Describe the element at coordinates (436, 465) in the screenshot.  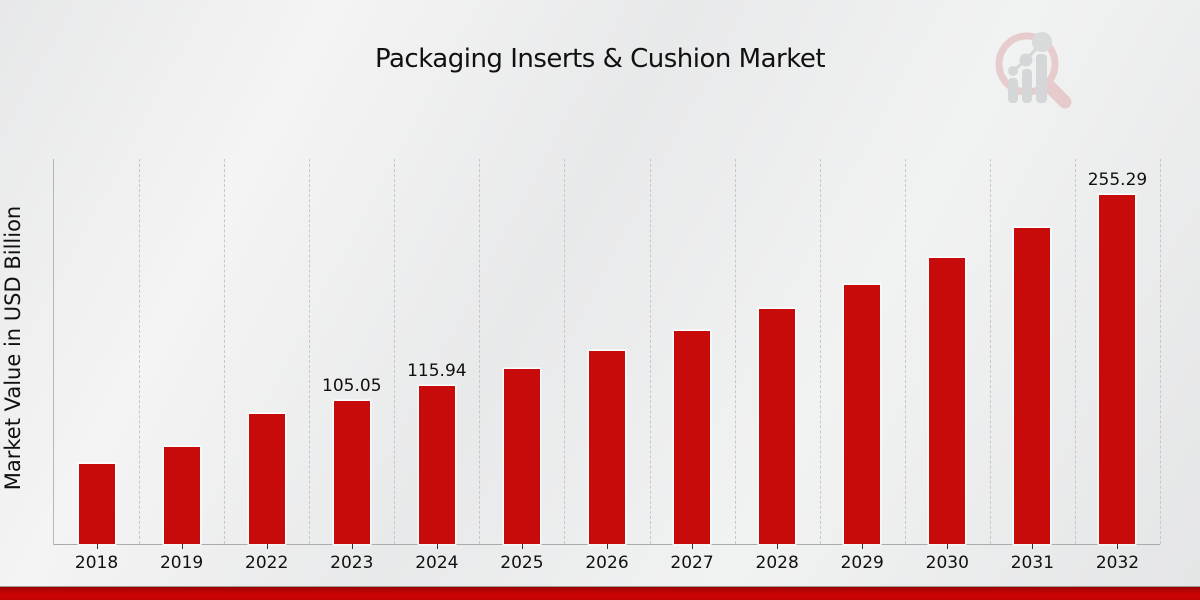
I see `bar-2024` at that location.